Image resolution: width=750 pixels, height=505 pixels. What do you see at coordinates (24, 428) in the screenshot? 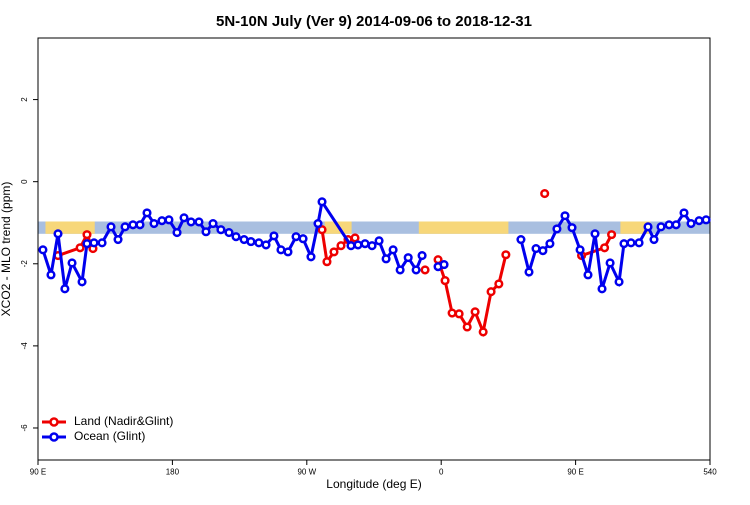
I see `y-tick-label: -6` at bounding box center [24, 428].